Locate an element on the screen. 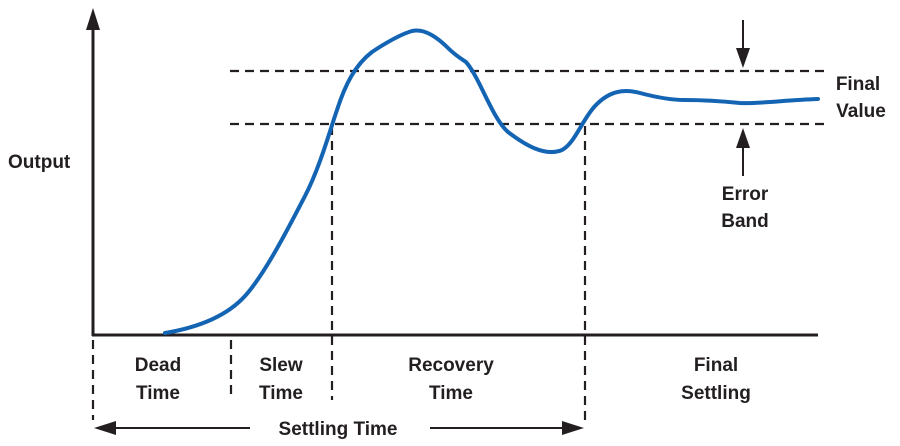  dead-time-label-line2: Time is located at coordinates (158, 393).